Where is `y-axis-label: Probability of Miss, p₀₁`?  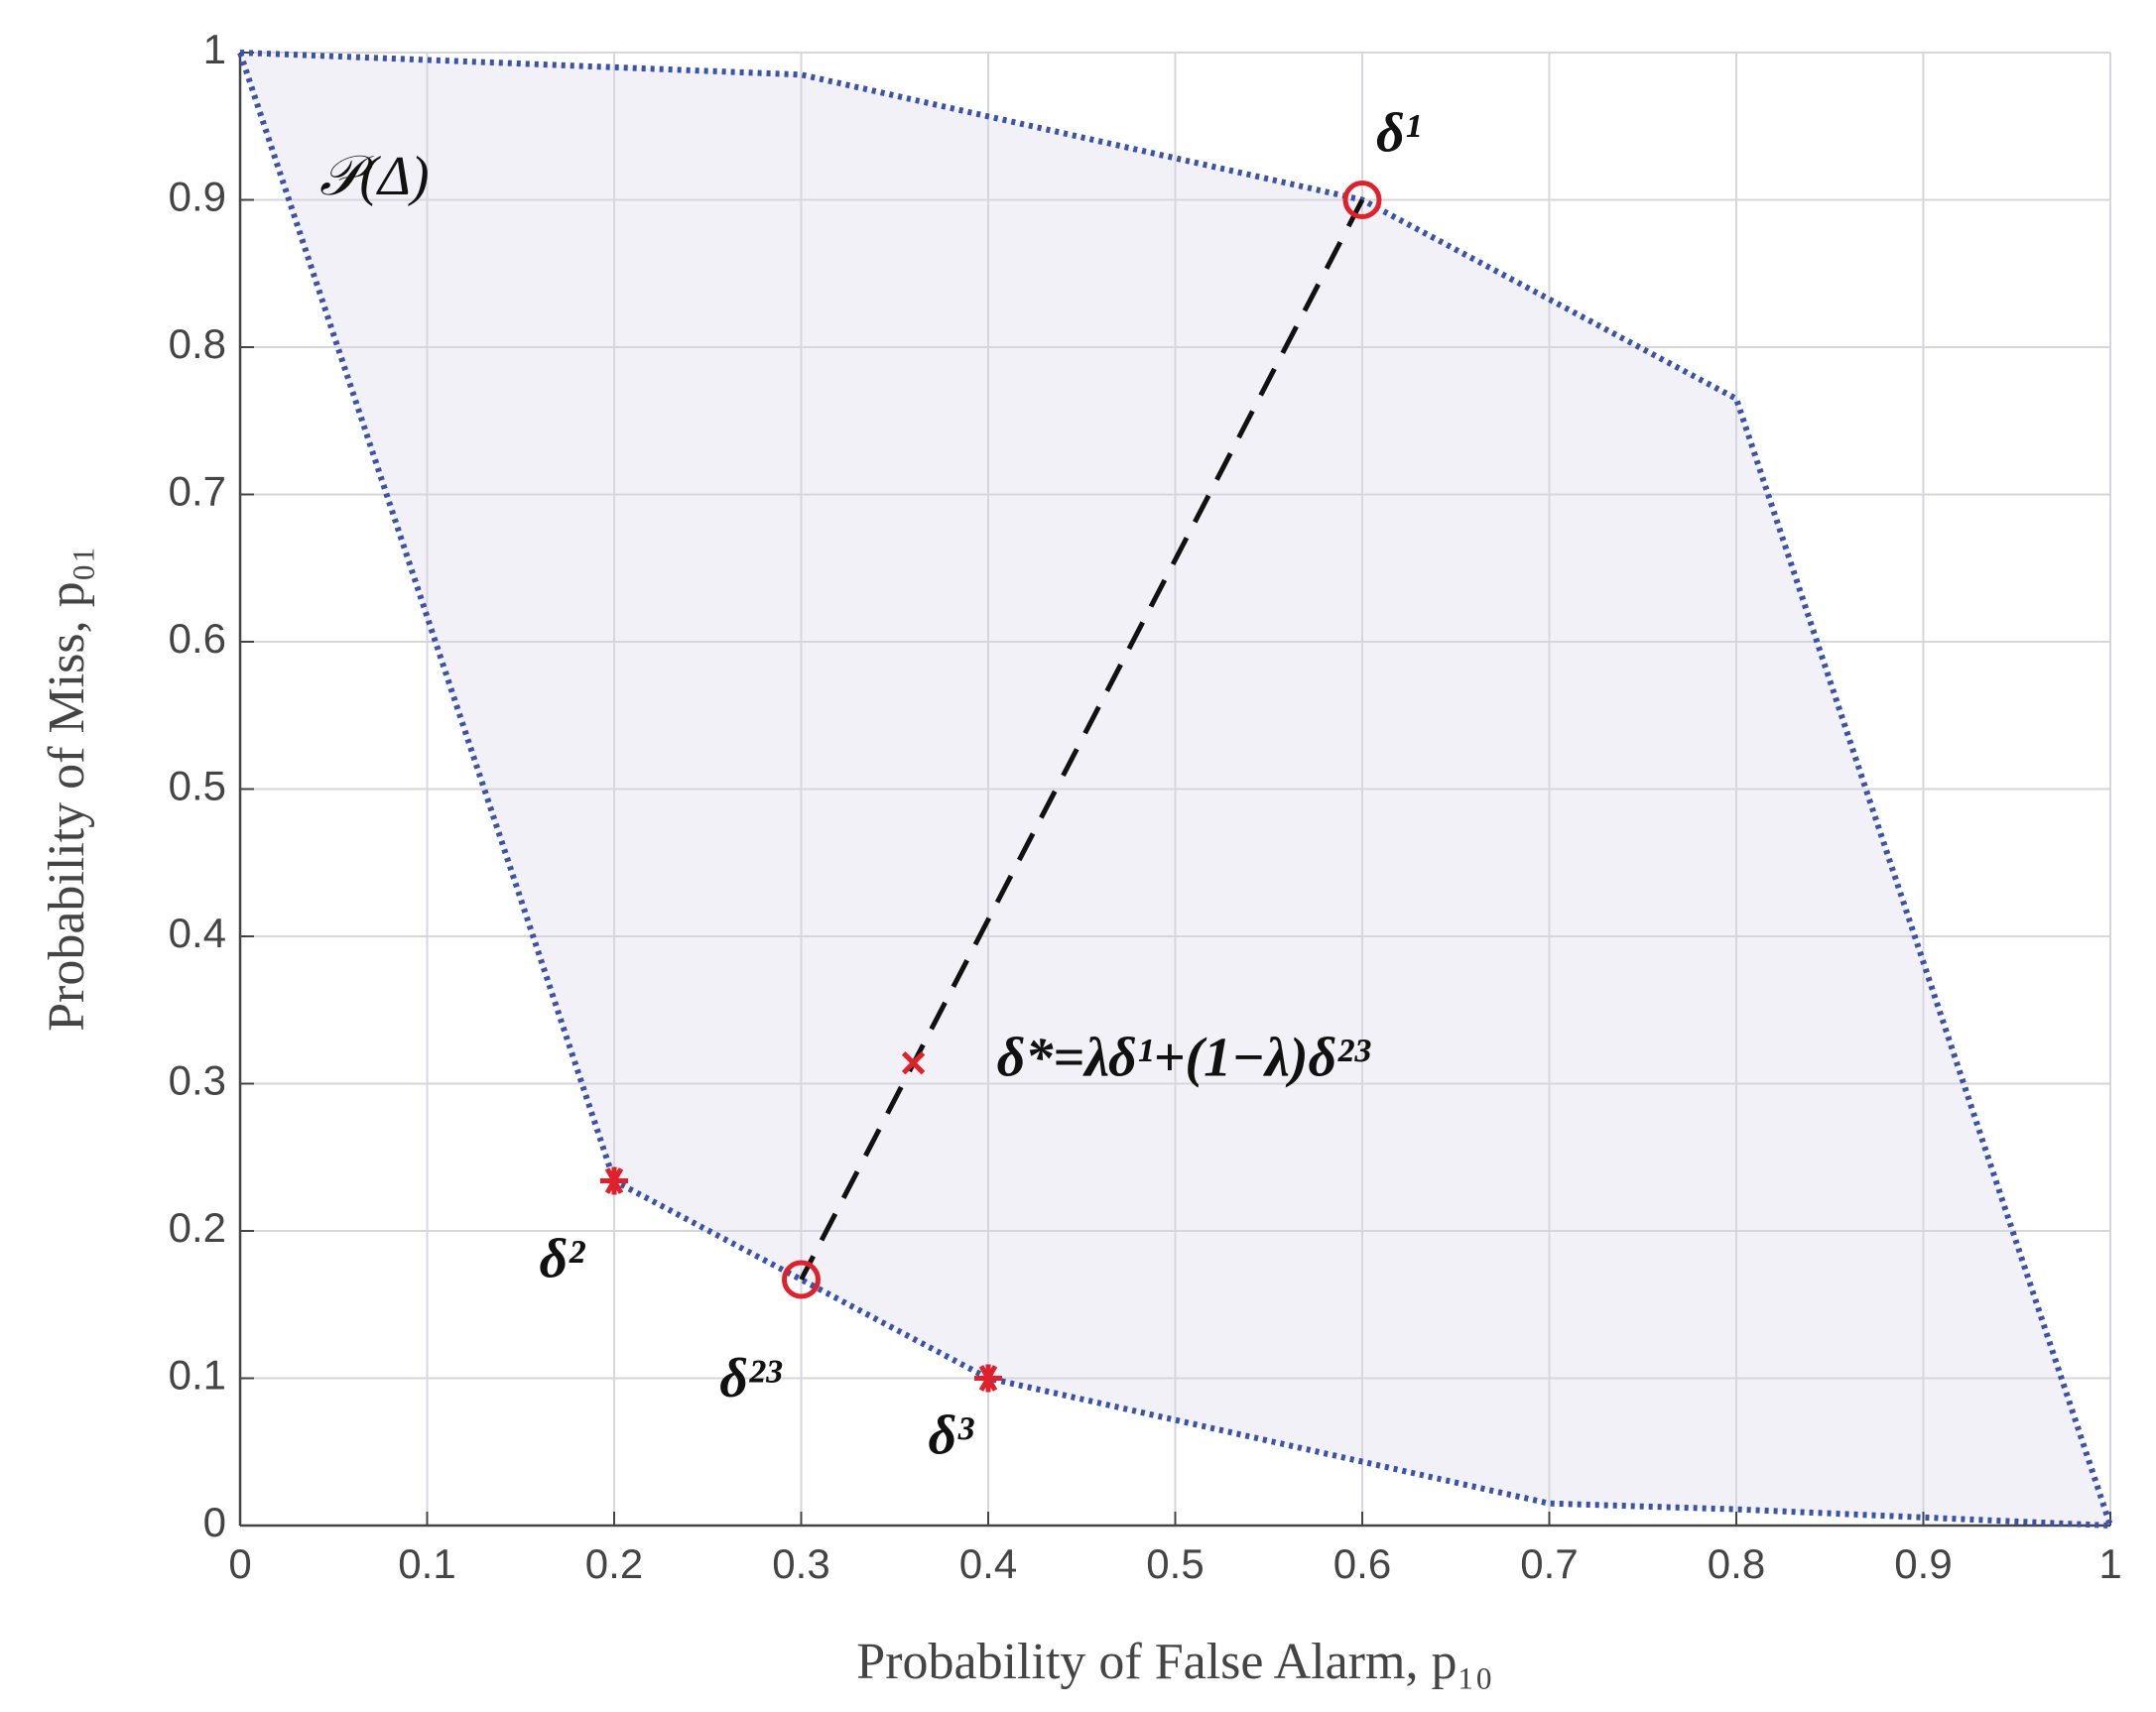 y-axis-label: Probability of Miss, p₀₁ is located at coordinates (67, 789).